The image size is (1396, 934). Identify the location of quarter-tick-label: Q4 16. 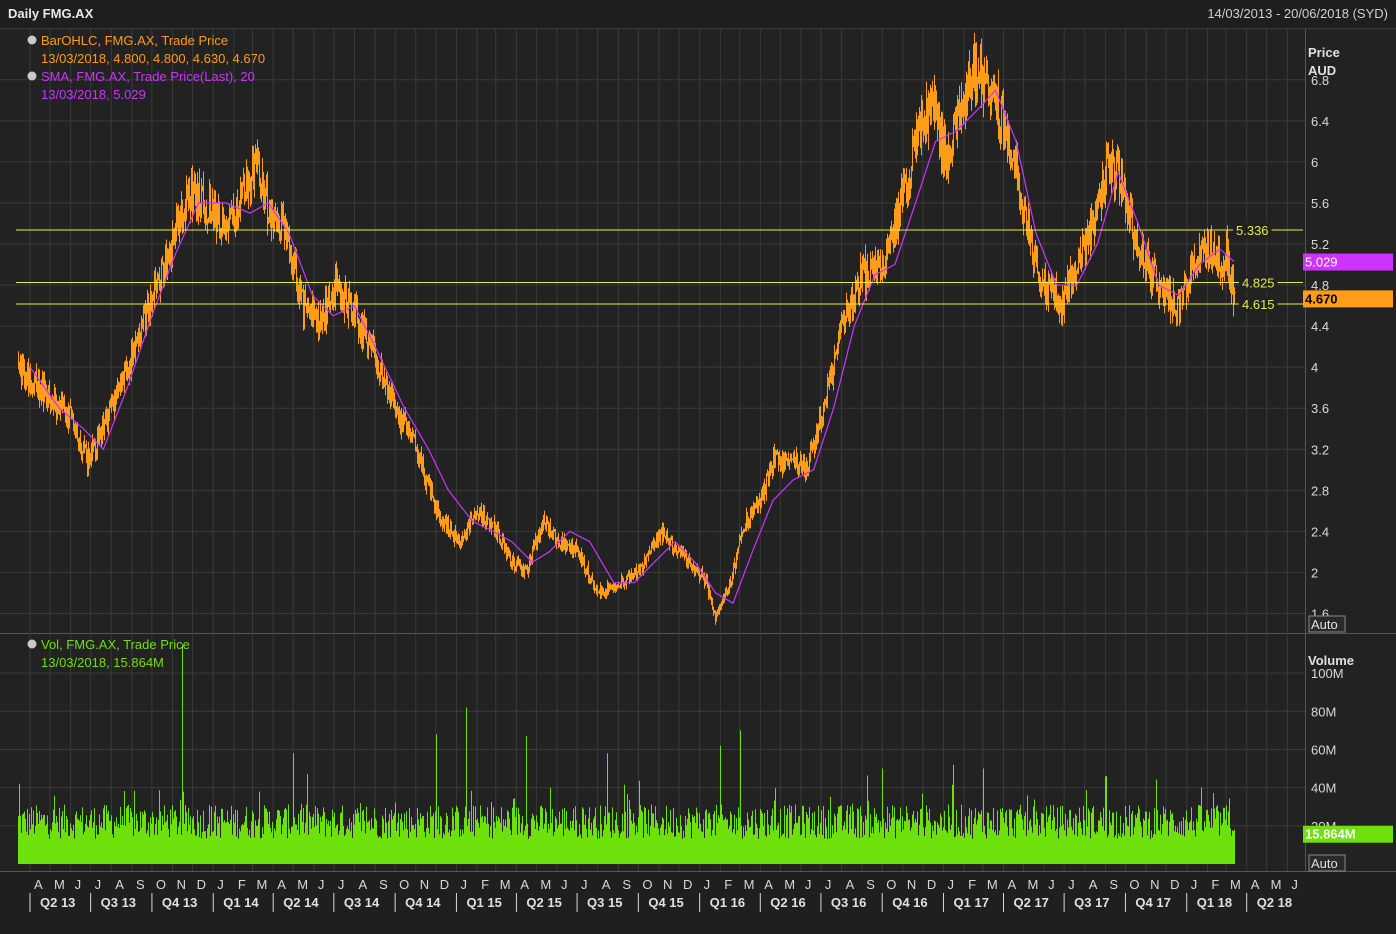
(909, 902).